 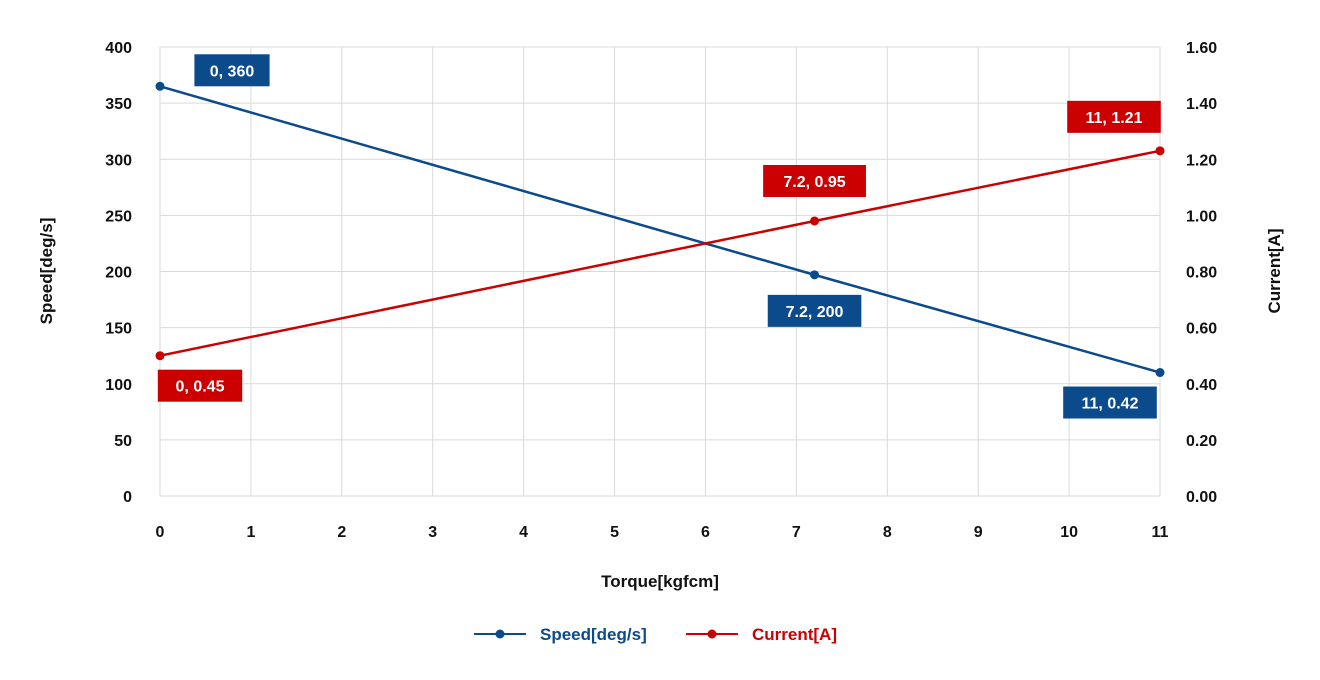 What do you see at coordinates (341, 532) in the screenshot?
I see `x-tick-label: 2` at bounding box center [341, 532].